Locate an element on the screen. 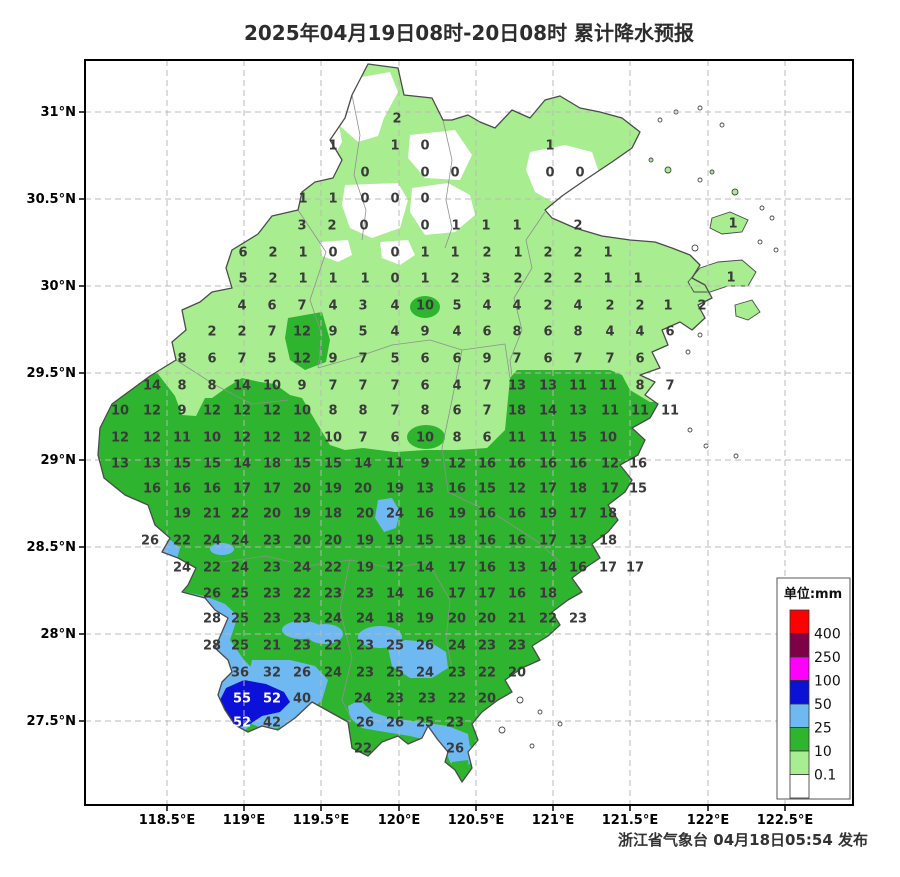 The height and width of the screenshot is (877, 900). issuer-timestamp: 浙江省气象台 04月18日05:54 发布 is located at coordinates (743, 840).